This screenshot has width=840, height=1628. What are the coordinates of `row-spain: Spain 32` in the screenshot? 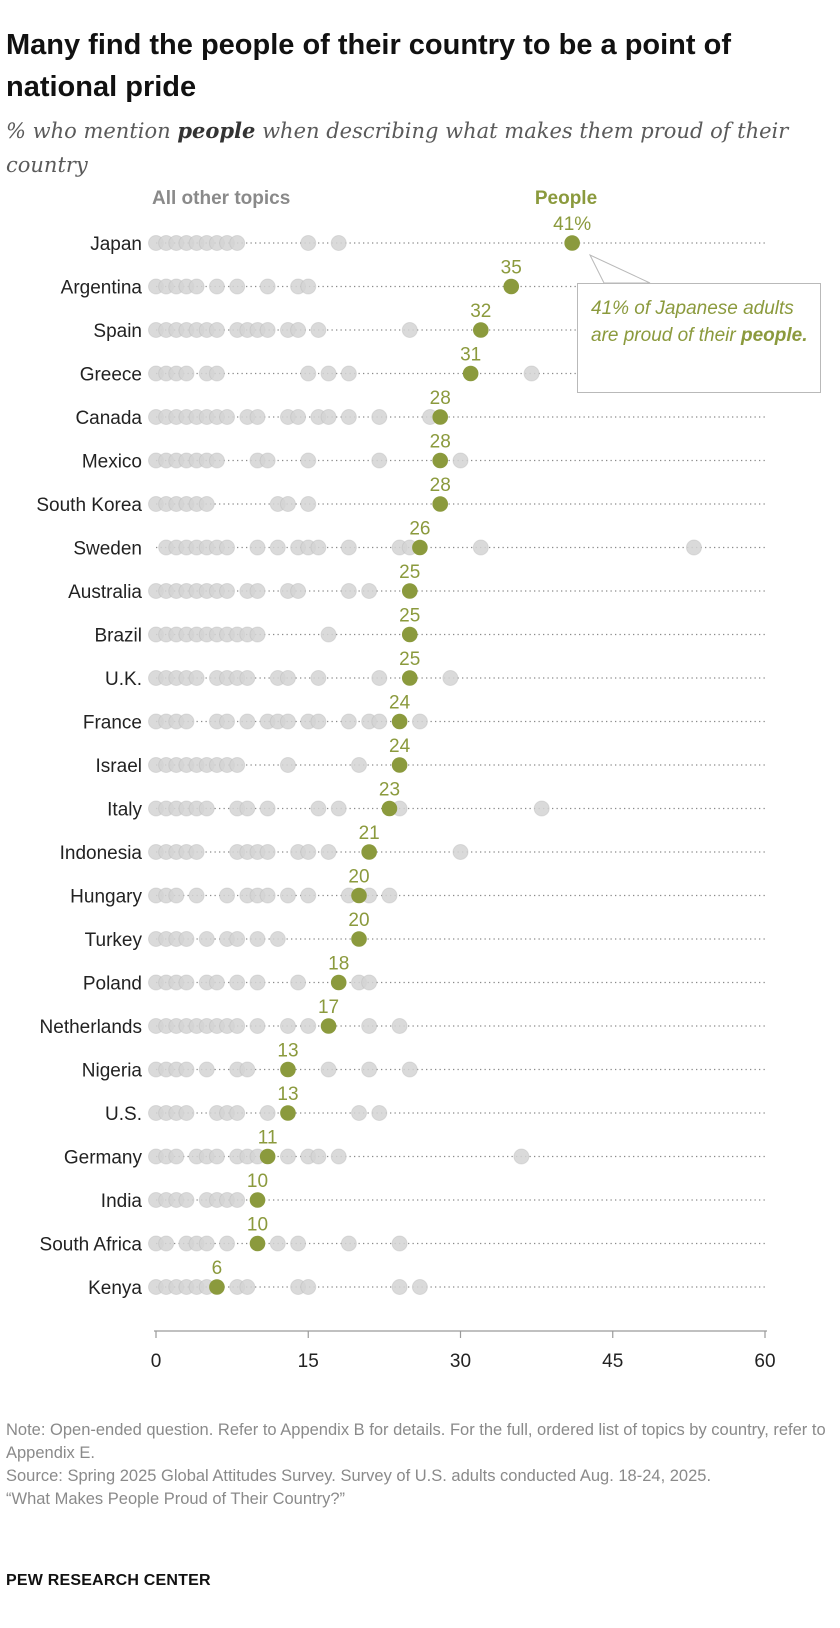 It's located at (429, 321).